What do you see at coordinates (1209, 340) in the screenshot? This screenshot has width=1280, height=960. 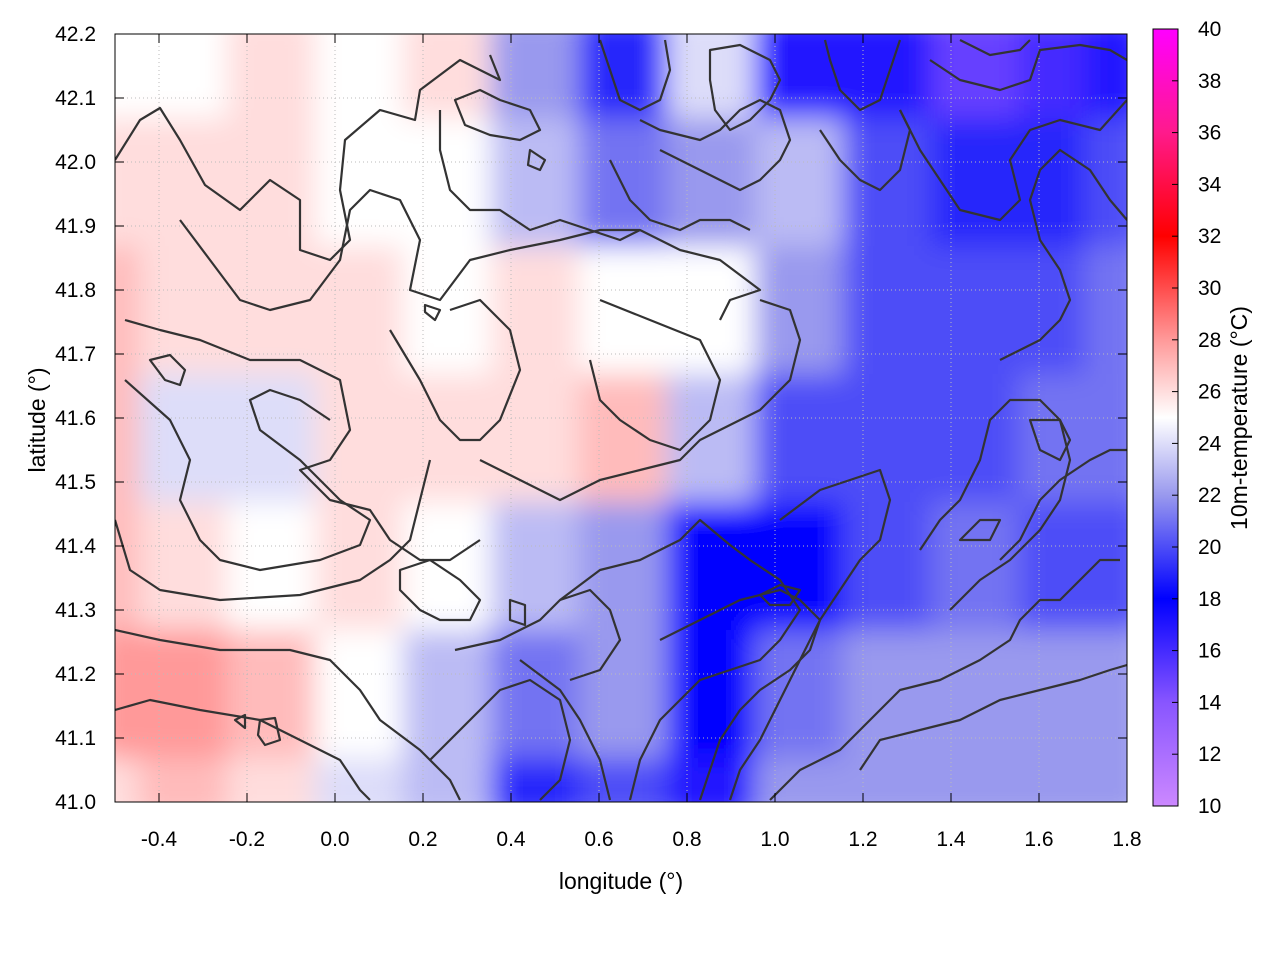 I see `colorbar-tick-label: 28` at bounding box center [1209, 340].